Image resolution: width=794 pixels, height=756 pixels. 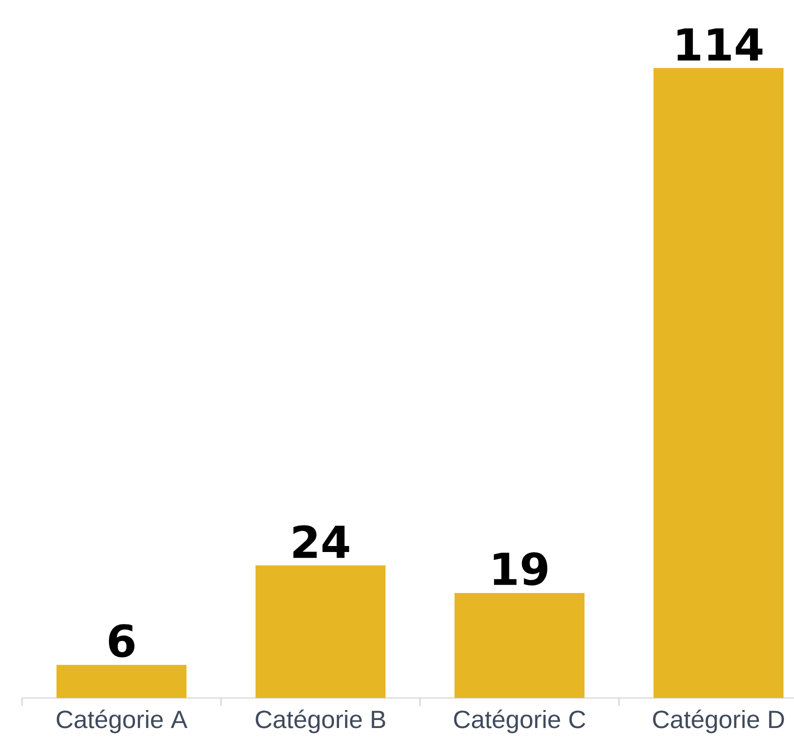 I want to click on x-tick-label: Catégorie C, so click(x=520, y=722).